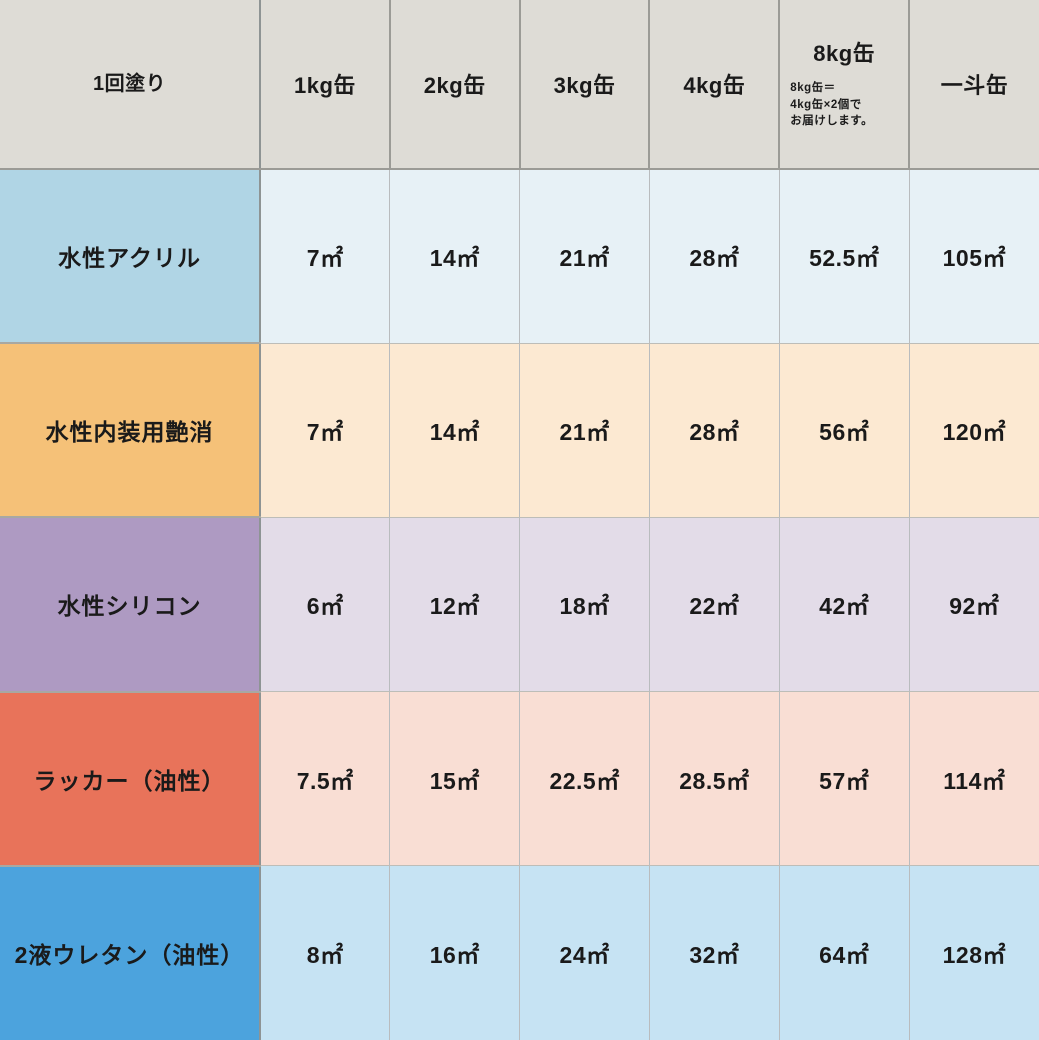  What do you see at coordinates (714, 952) in the screenshot?
I see `cell-r4-c3: 32㎡` at bounding box center [714, 952].